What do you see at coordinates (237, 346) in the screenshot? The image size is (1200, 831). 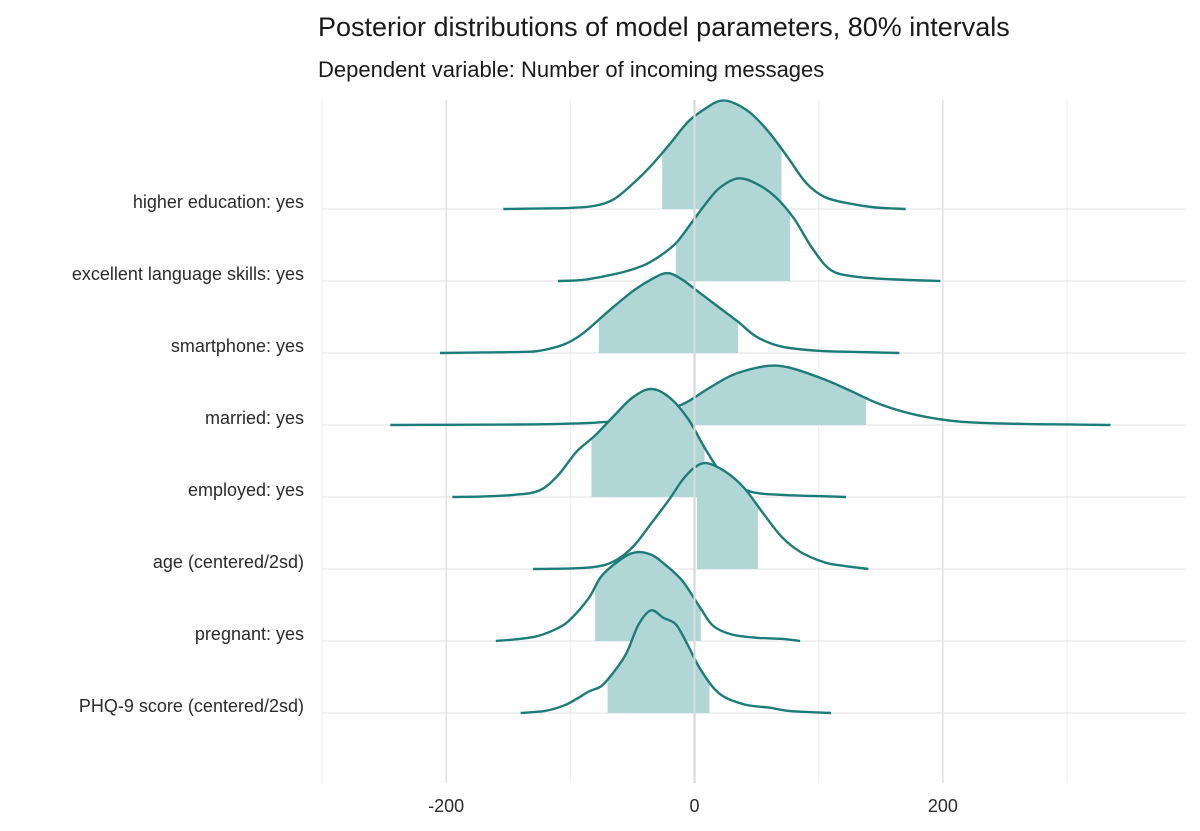 I see `parameter-label: smartphone: yes` at bounding box center [237, 346].